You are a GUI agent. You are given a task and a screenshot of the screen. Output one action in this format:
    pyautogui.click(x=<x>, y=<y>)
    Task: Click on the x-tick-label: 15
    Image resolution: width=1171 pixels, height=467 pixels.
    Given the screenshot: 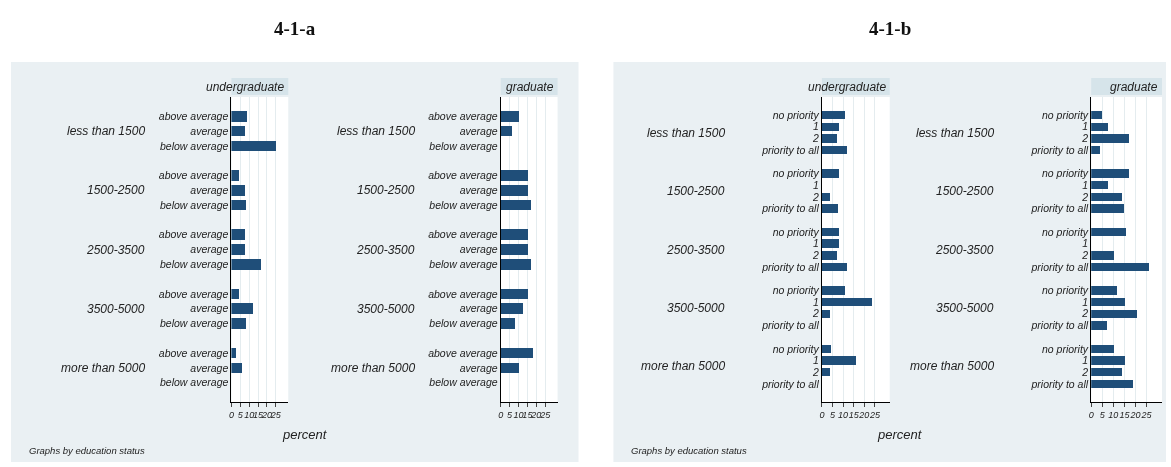 What is the action you would take?
    pyautogui.click(x=1125, y=414)
    